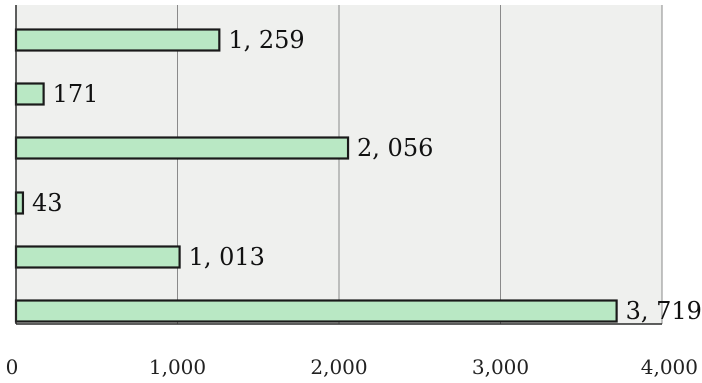  What do you see at coordinates (338, 367) in the screenshot?
I see `x-tick-label: 2,000` at bounding box center [338, 367].